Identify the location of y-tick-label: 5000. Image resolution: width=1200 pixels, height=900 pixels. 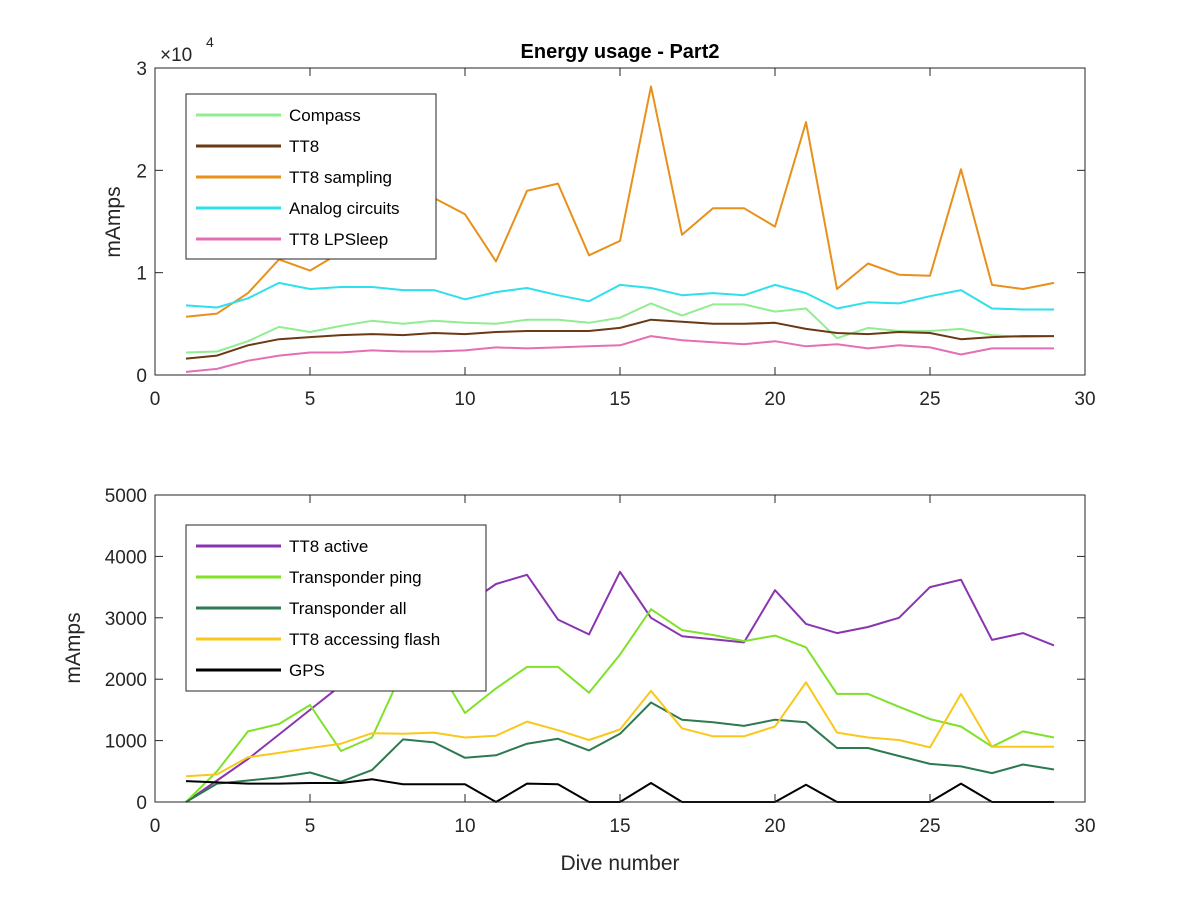
(126, 496).